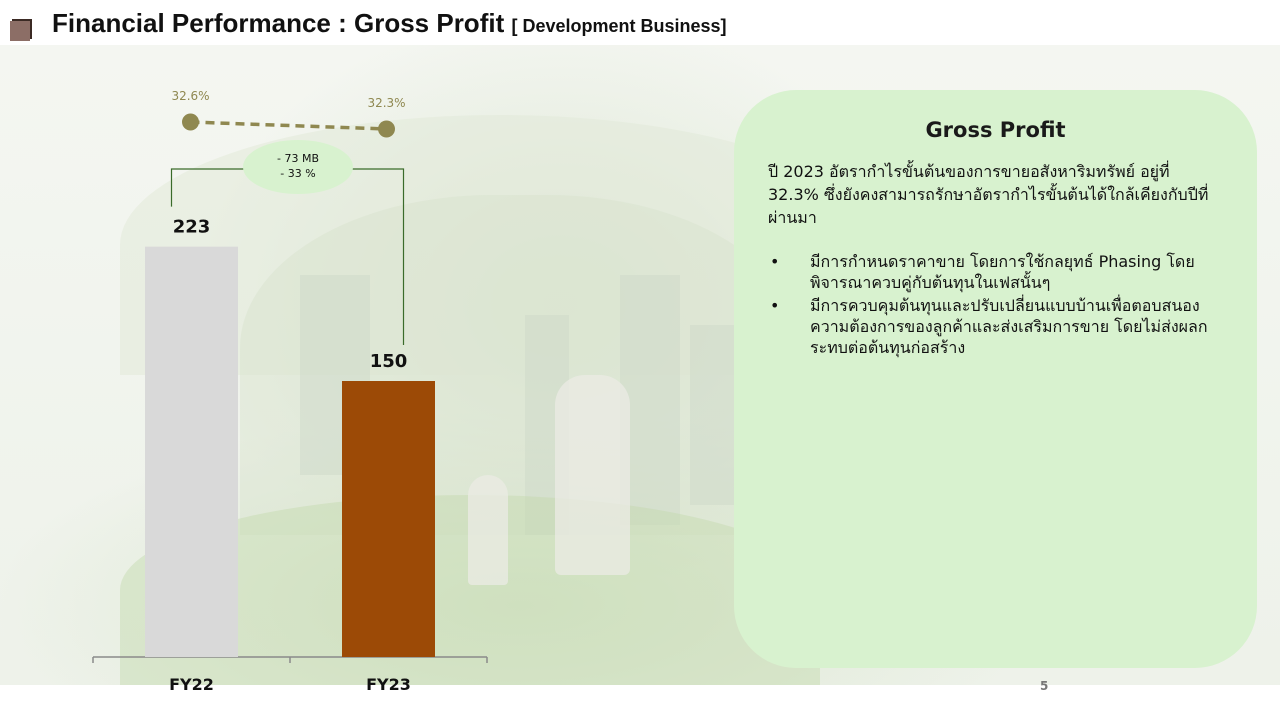  I want to click on data-label: 223, so click(192, 227).